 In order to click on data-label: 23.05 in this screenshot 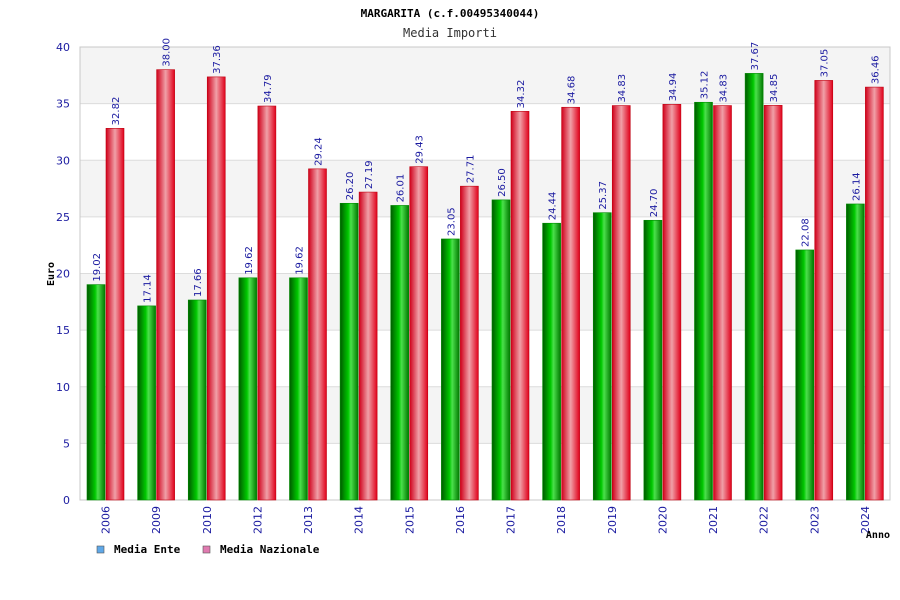, I will do `click(451, 221)`.